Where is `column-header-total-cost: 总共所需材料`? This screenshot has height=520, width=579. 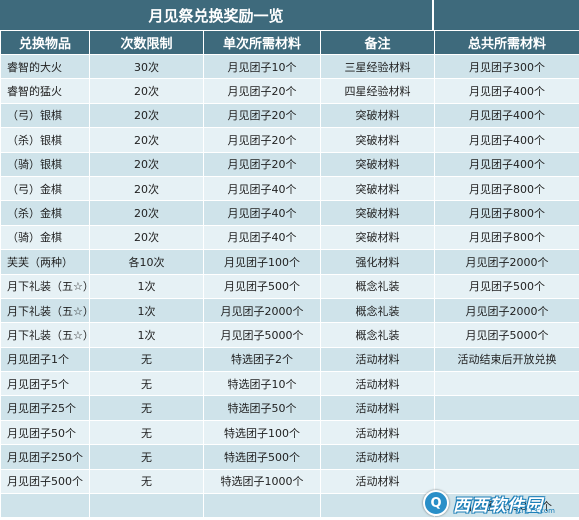 column-header-total-cost: 总共所需材料 is located at coordinates (506, 42).